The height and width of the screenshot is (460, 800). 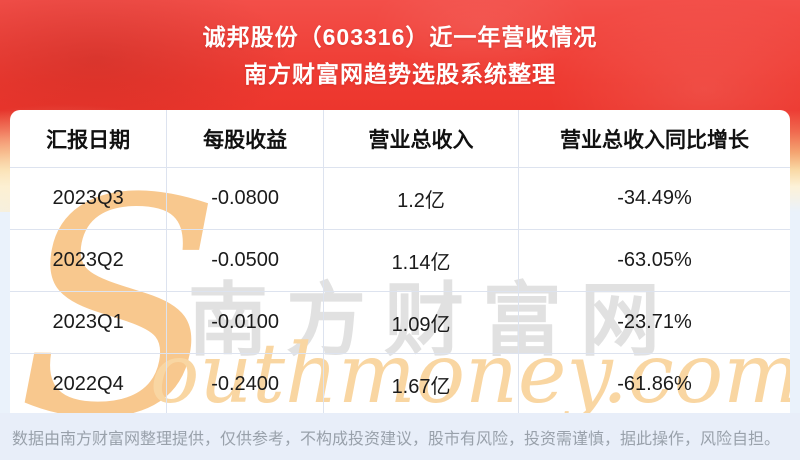 I want to click on cell-revenue-yoy-growth: -63.05%, so click(x=654, y=260).